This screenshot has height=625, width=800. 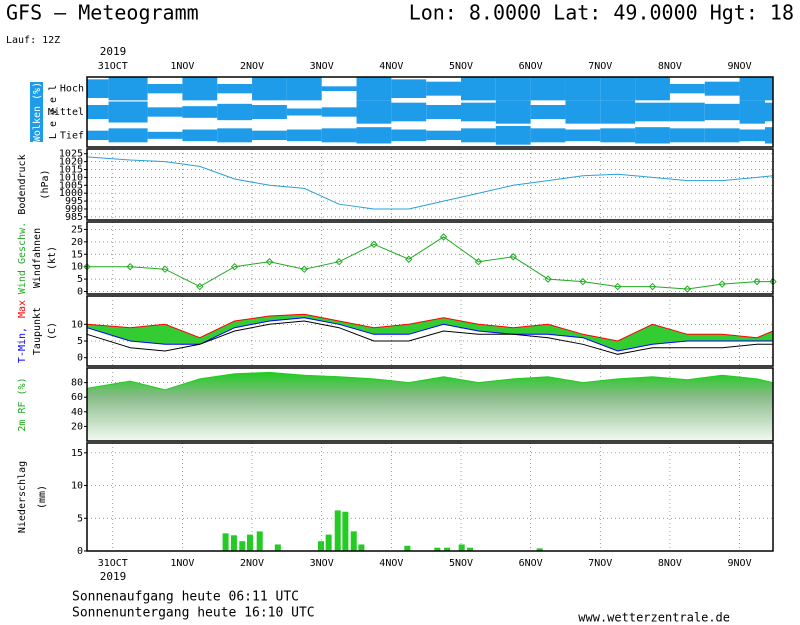 I want to click on series-label: Taupunkt, so click(x=37, y=331).